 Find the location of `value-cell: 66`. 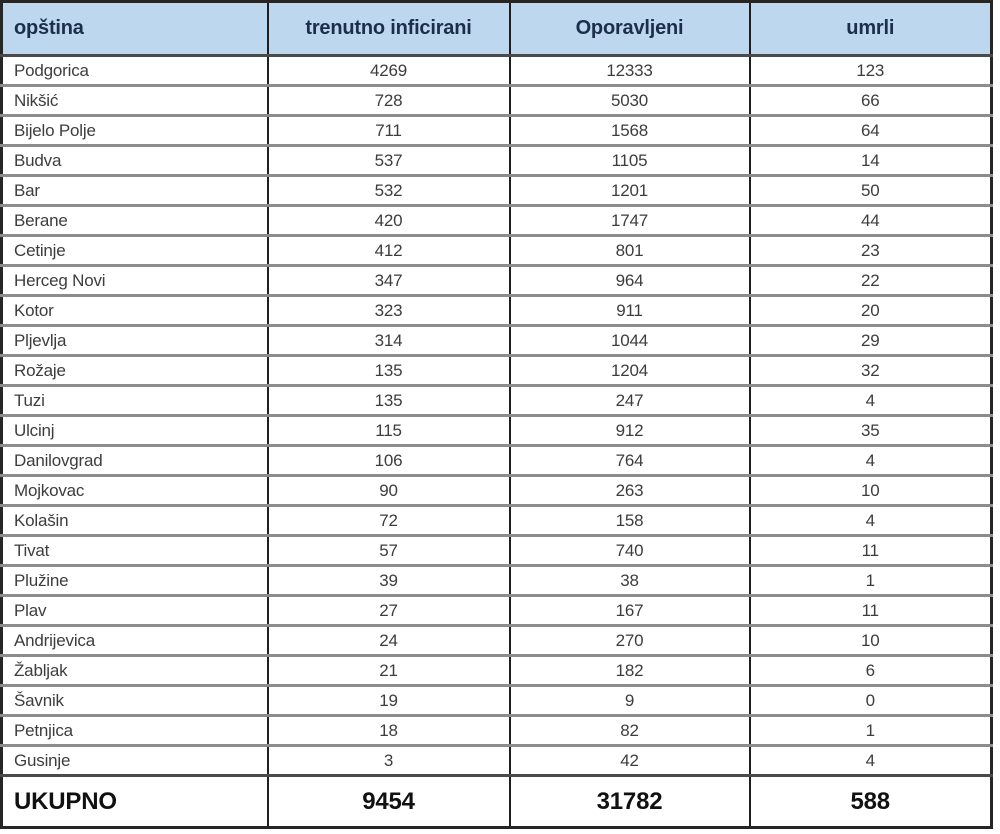

value-cell: 66 is located at coordinates (870, 101).